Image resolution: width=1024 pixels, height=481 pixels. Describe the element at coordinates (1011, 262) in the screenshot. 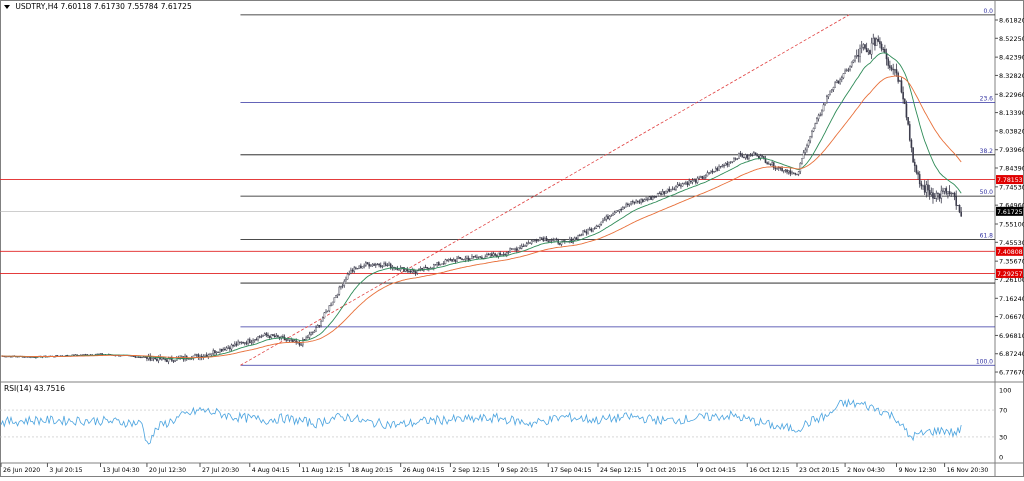

I see `price-axis-label: 7.35670` at that location.